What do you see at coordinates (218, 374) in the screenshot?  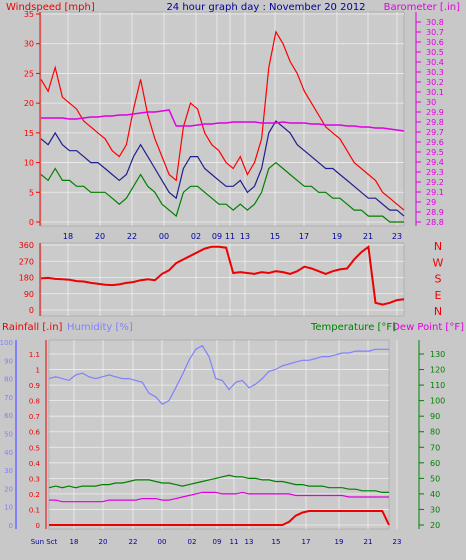 I see `lower-series-humidity` at bounding box center [218, 374].